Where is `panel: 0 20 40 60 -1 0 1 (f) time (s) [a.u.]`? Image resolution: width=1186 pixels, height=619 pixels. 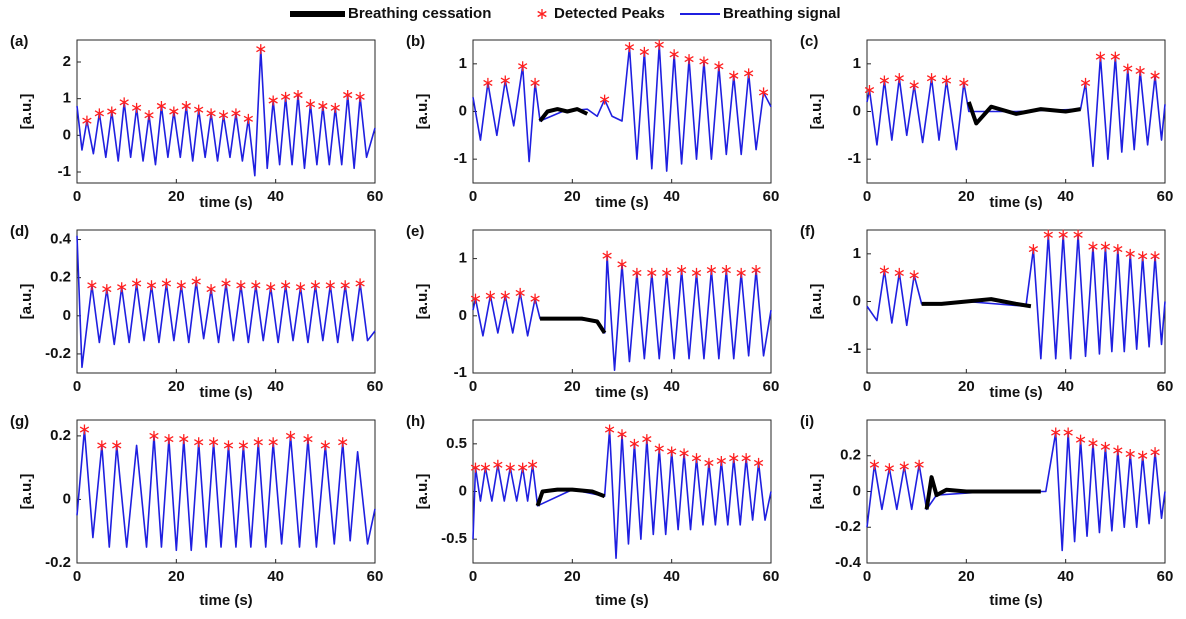 panel: 0 20 40 60 -1 0 1 (f) time (s) [a.u.] is located at coordinates (986, 312).